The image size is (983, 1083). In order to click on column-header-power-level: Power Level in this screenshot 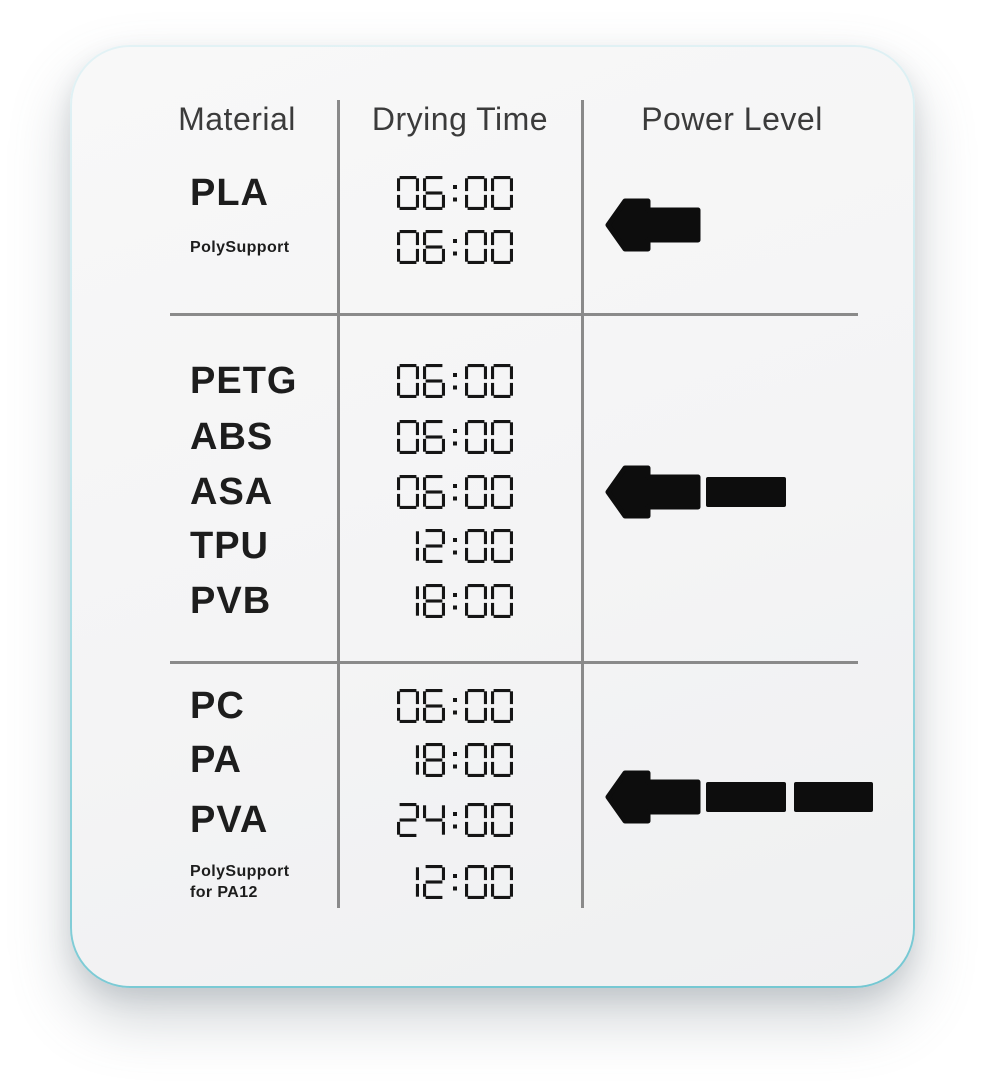, I will do `click(732, 119)`.